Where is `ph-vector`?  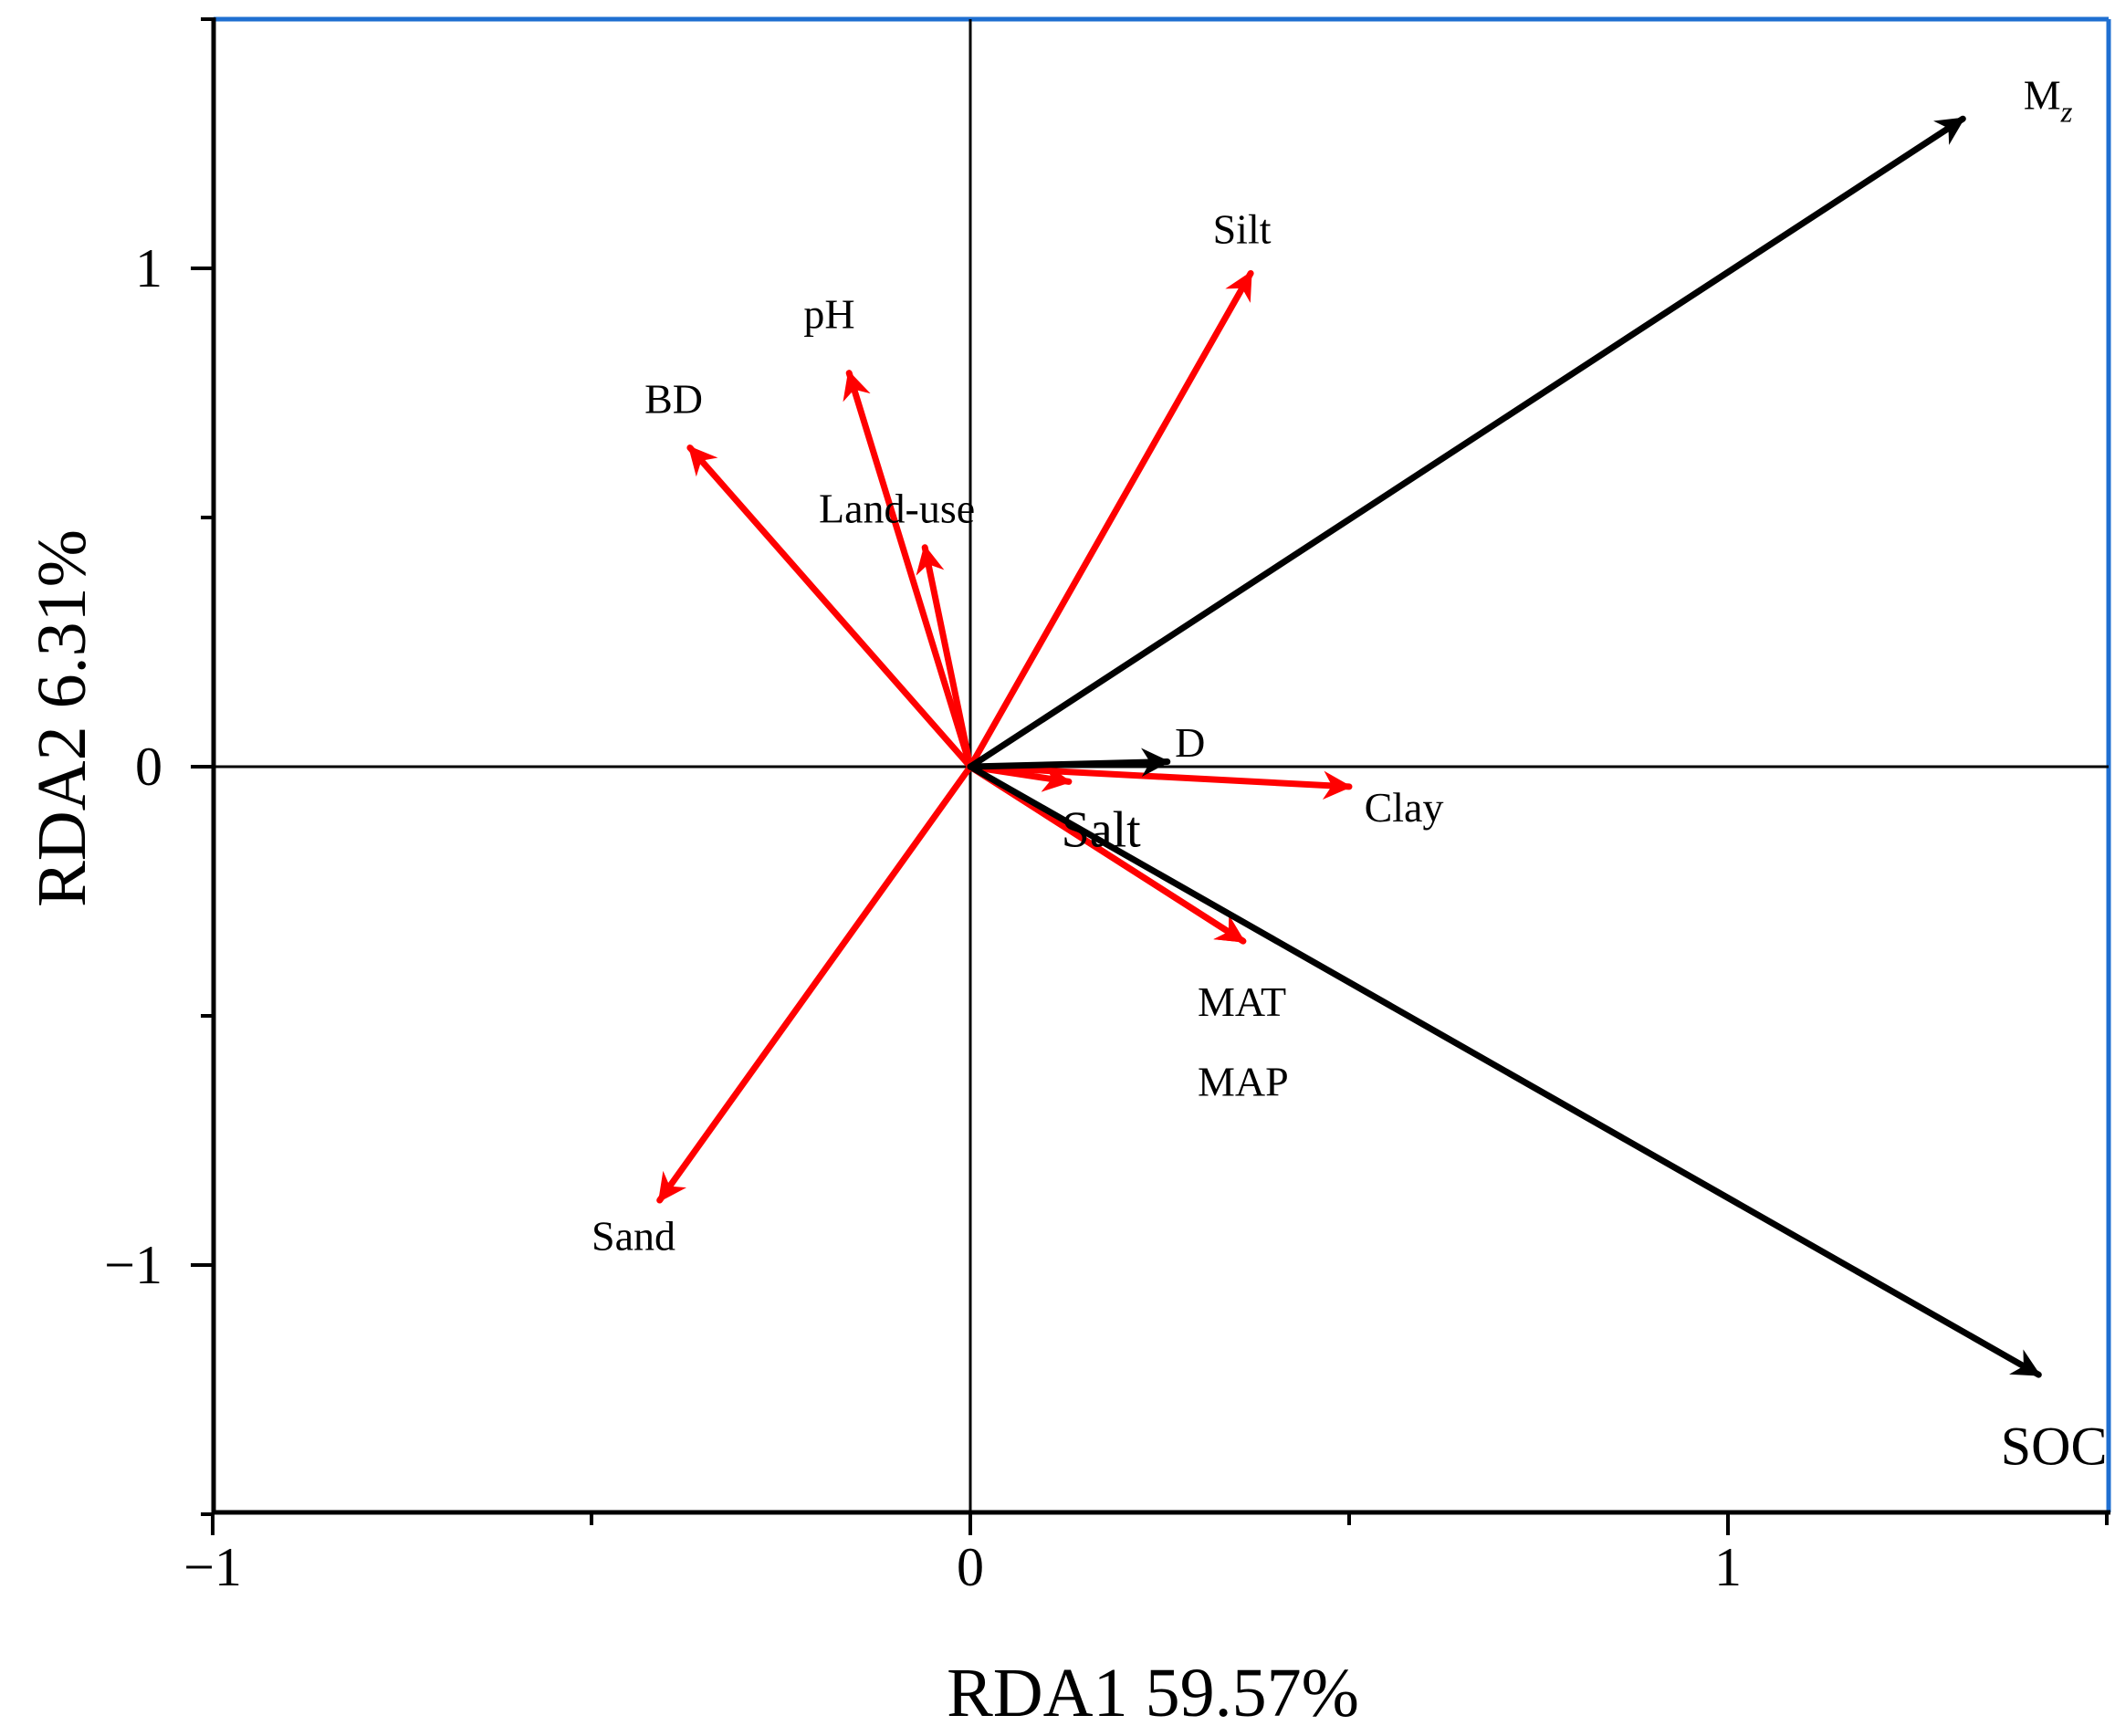
ph-vector is located at coordinates (908, 570).